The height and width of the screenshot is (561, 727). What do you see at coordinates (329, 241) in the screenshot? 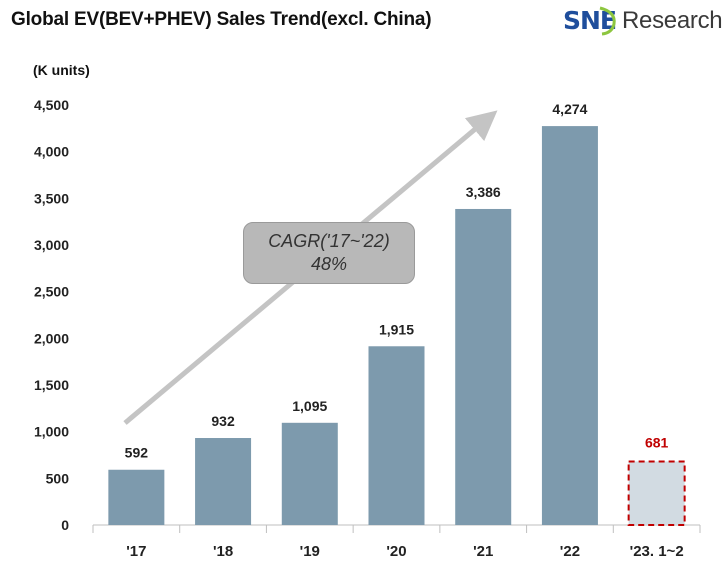
I see `cagr-annotation-title: CAGR('17~'22)` at bounding box center [329, 241].